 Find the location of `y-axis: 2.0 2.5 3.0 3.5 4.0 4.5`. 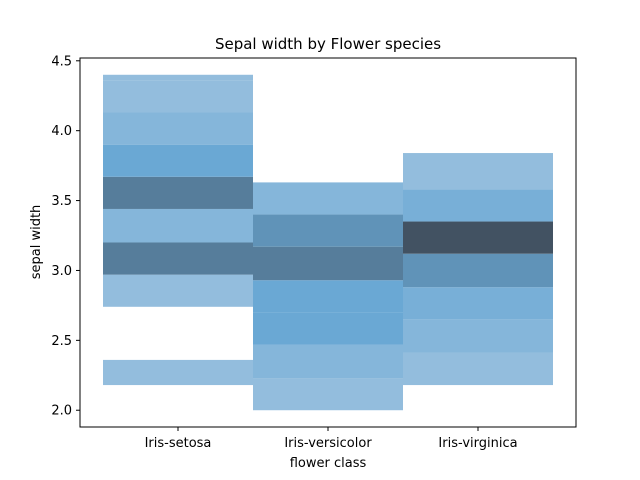

y-axis: 2.0 2.5 3.0 3.5 4.0 4.5 is located at coordinates (65, 236).